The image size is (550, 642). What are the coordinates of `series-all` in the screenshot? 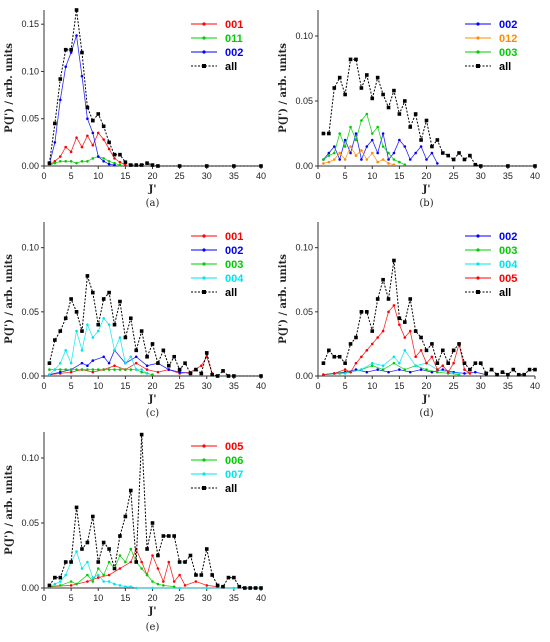 It's located at (155, 326).